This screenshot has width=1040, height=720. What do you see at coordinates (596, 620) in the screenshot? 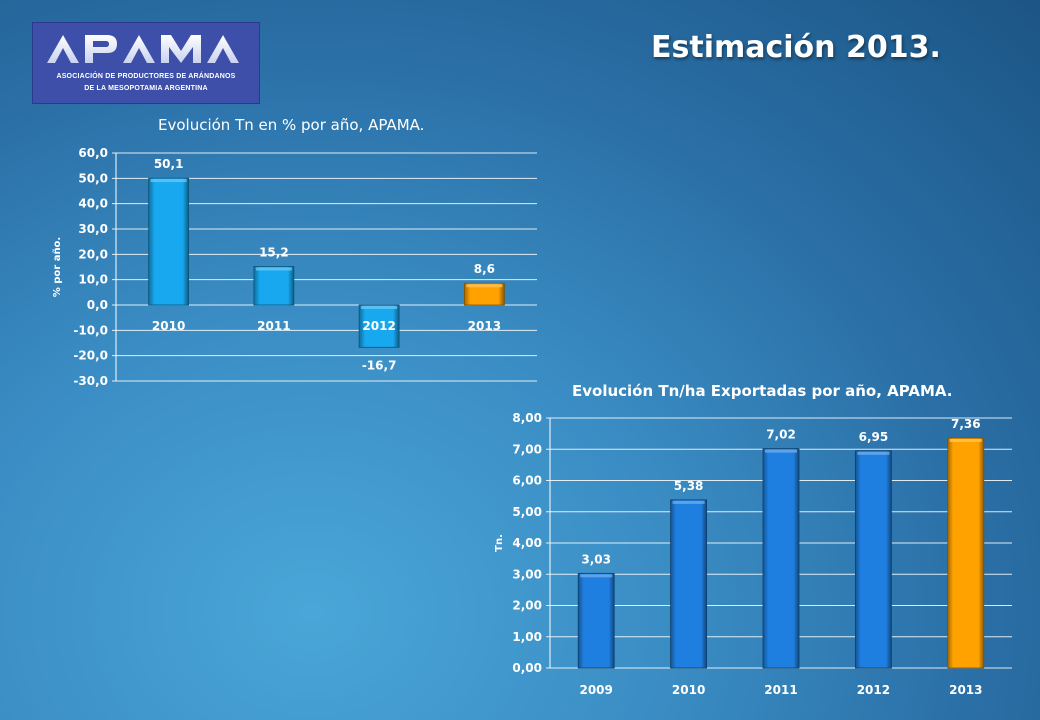
I see `bar-2009` at bounding box center [596, 620].